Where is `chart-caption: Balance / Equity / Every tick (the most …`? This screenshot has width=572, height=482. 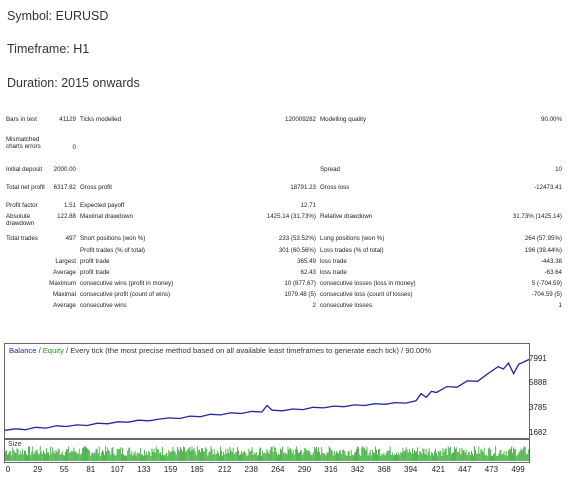 chart-caption: Balance / Equity / Every tick (the most … is located at coordinates (220, 350).